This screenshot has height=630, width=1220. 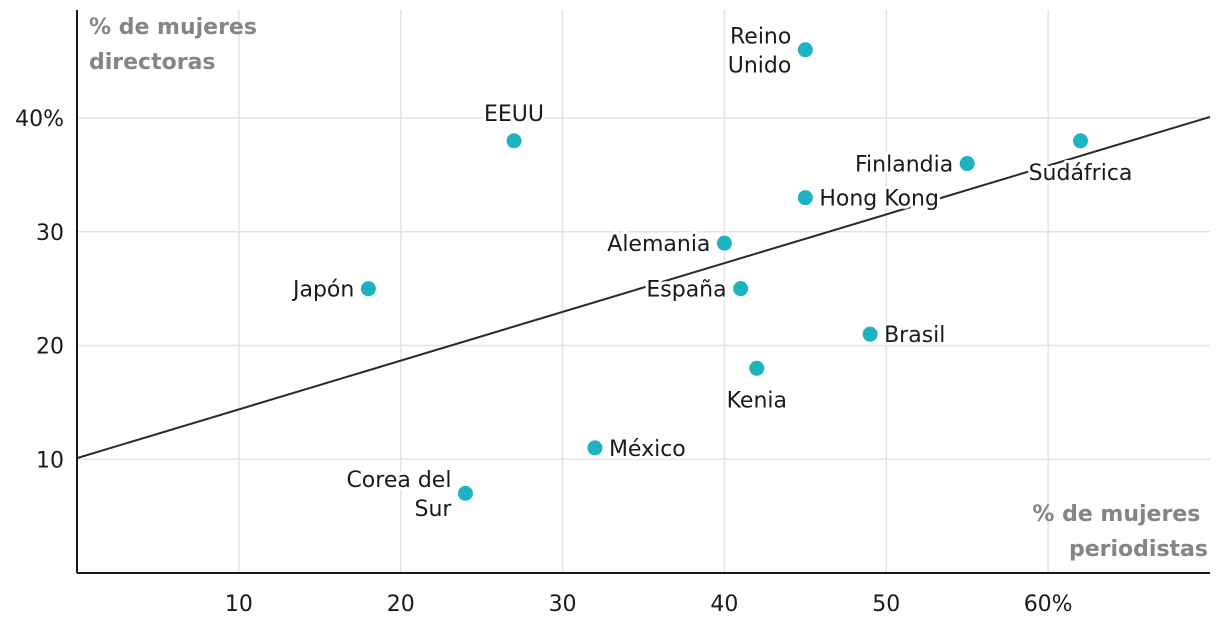 I want to click on y-axis-title-line-2: directoras, so click(x=152, y=62).